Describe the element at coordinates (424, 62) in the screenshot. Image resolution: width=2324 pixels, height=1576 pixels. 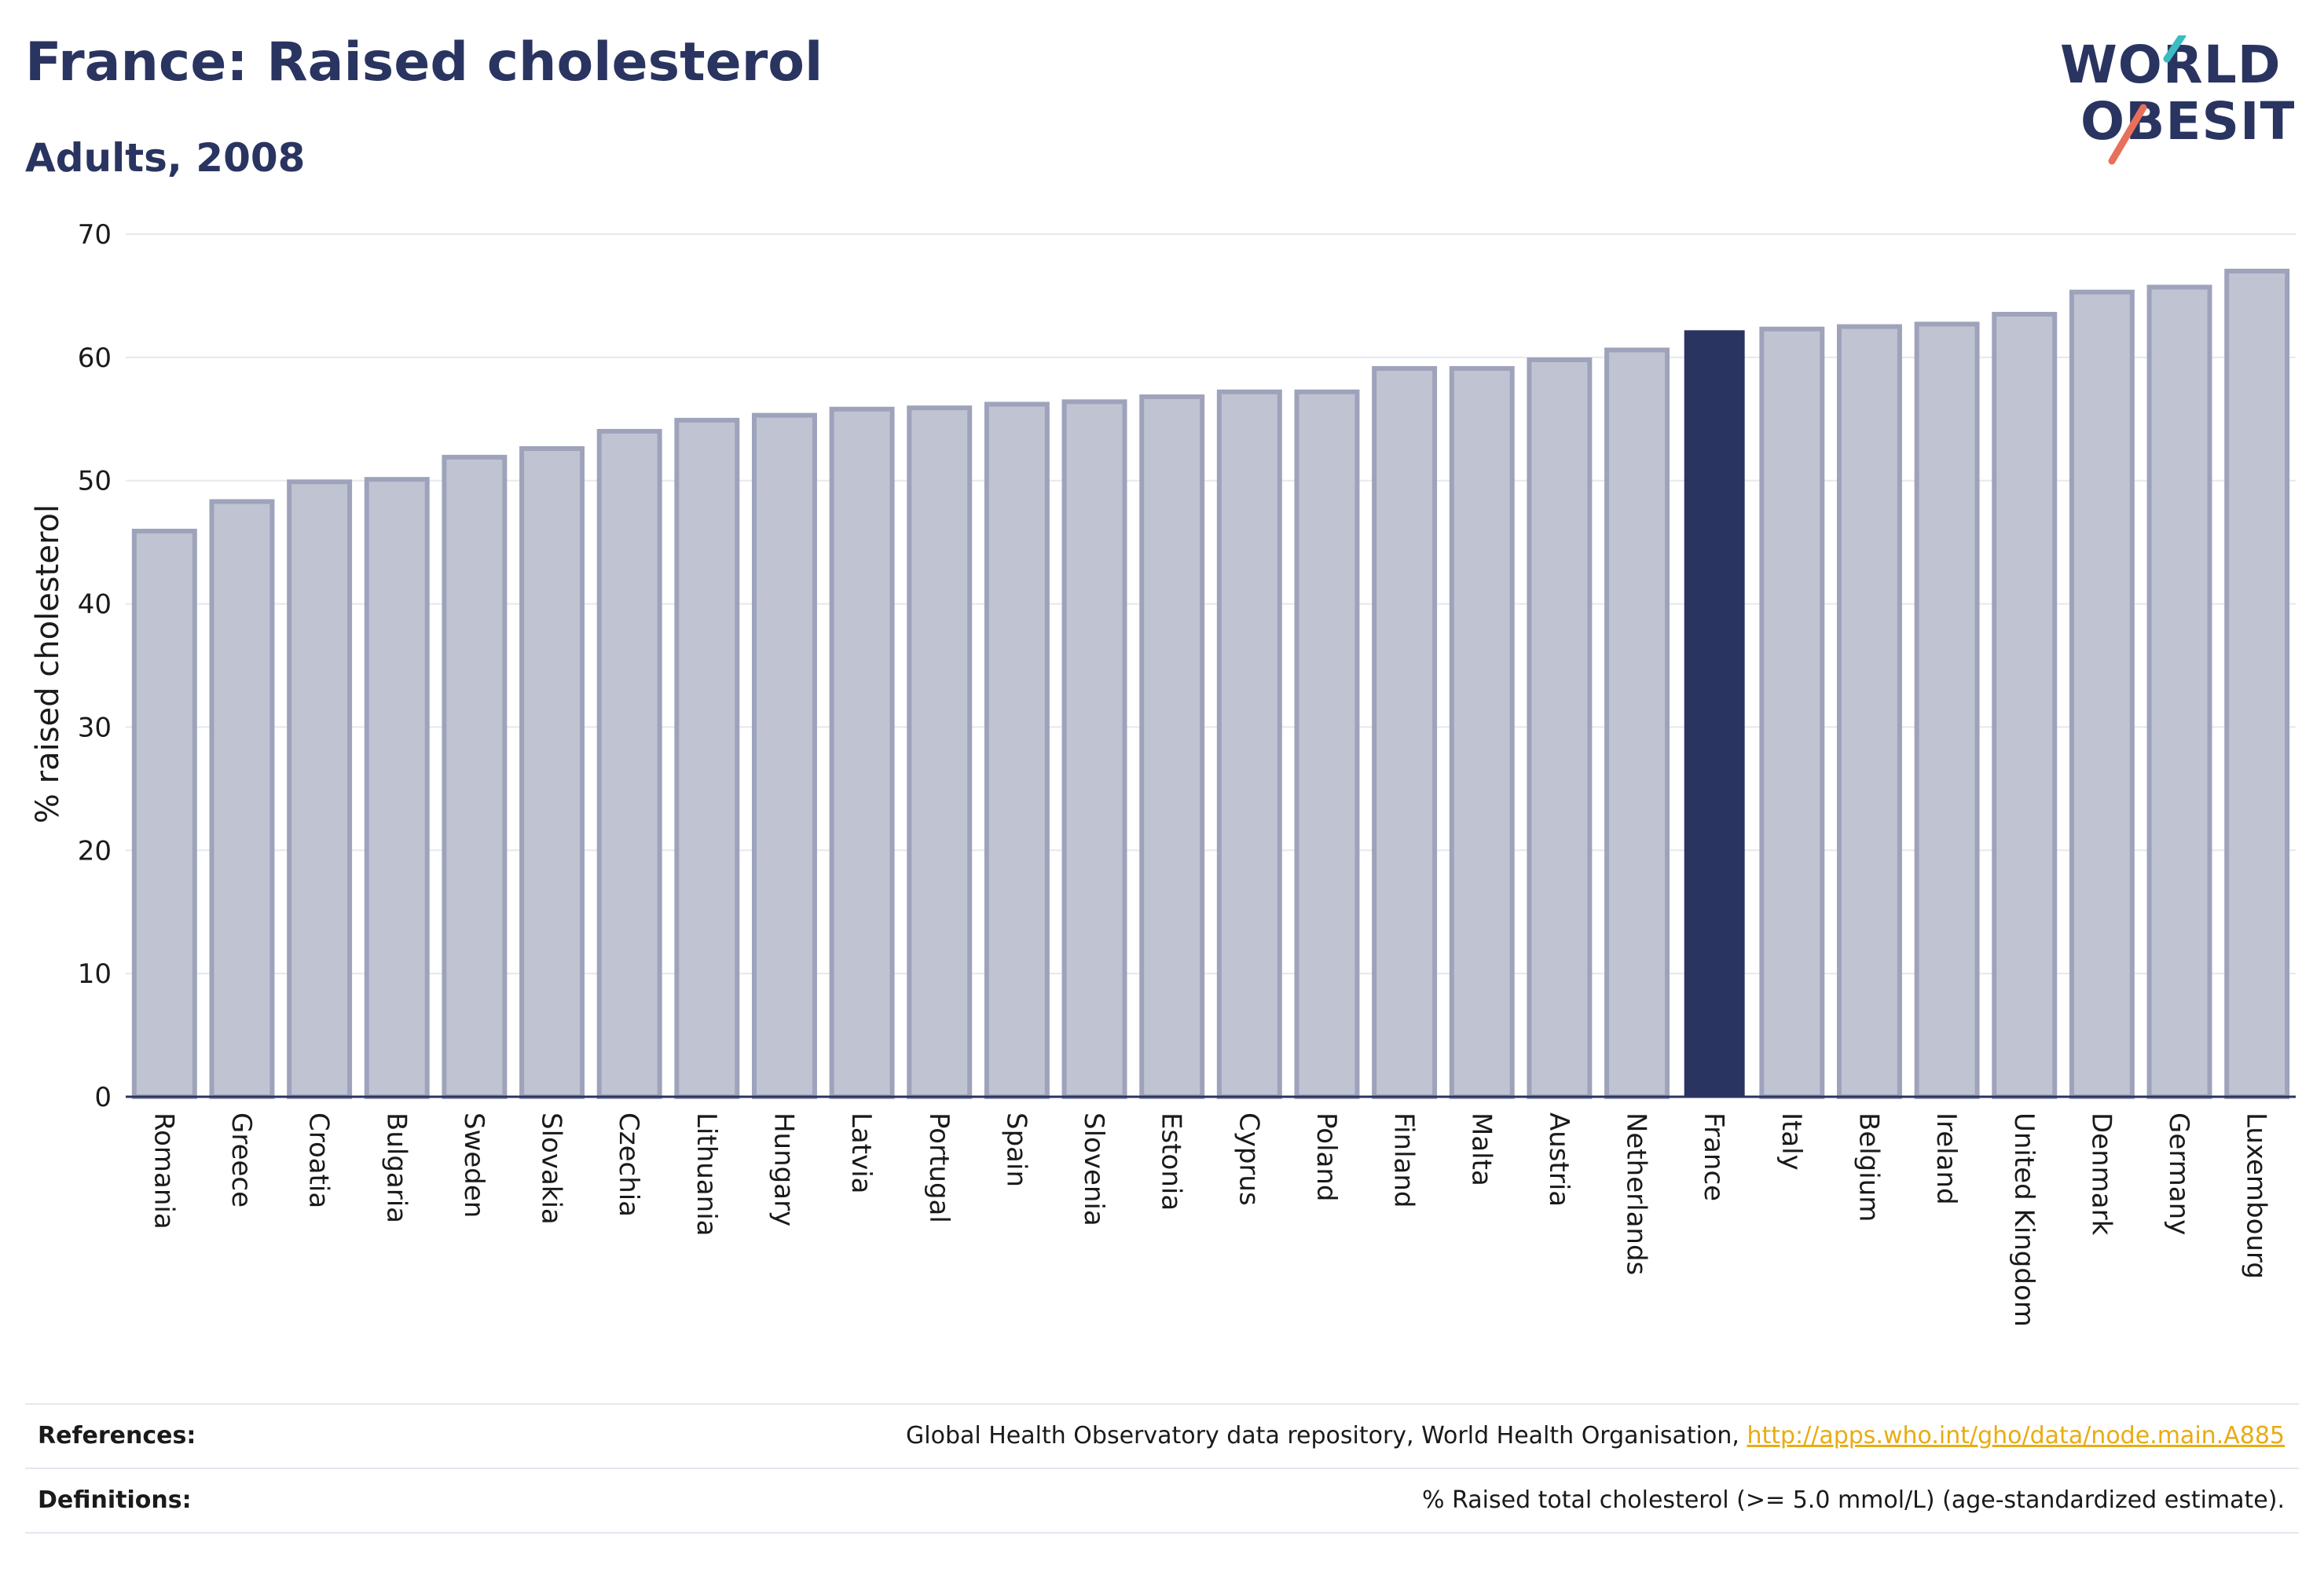
I see `chart-title: France: Raised cholesterol` at that location.